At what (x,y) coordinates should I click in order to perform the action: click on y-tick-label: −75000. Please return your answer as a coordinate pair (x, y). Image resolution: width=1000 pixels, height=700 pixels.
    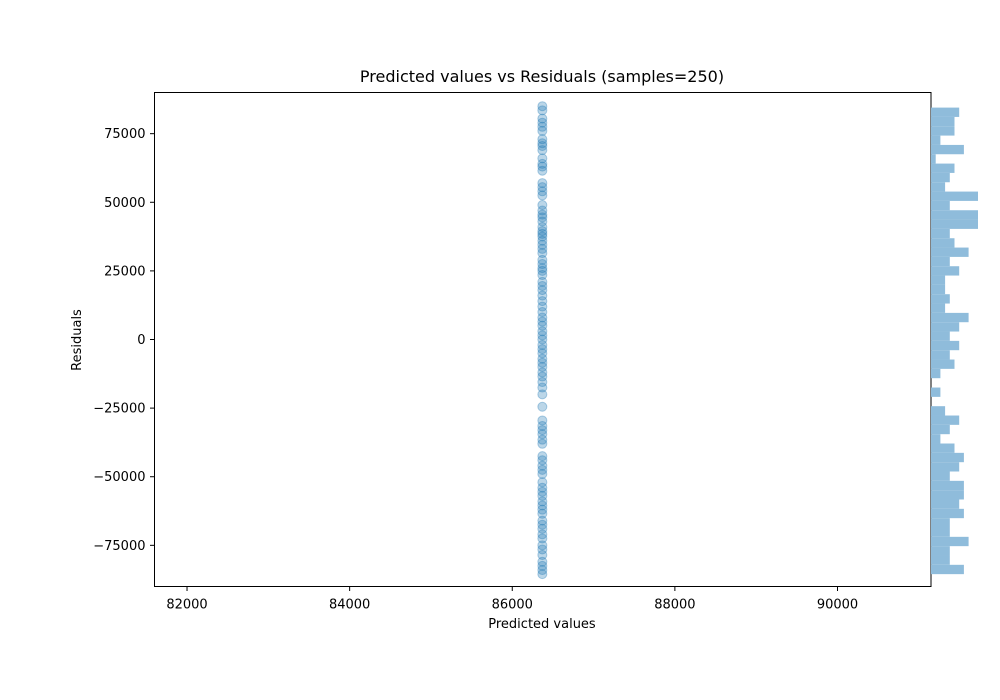
    Looking at the image, I should click on (119, 546).